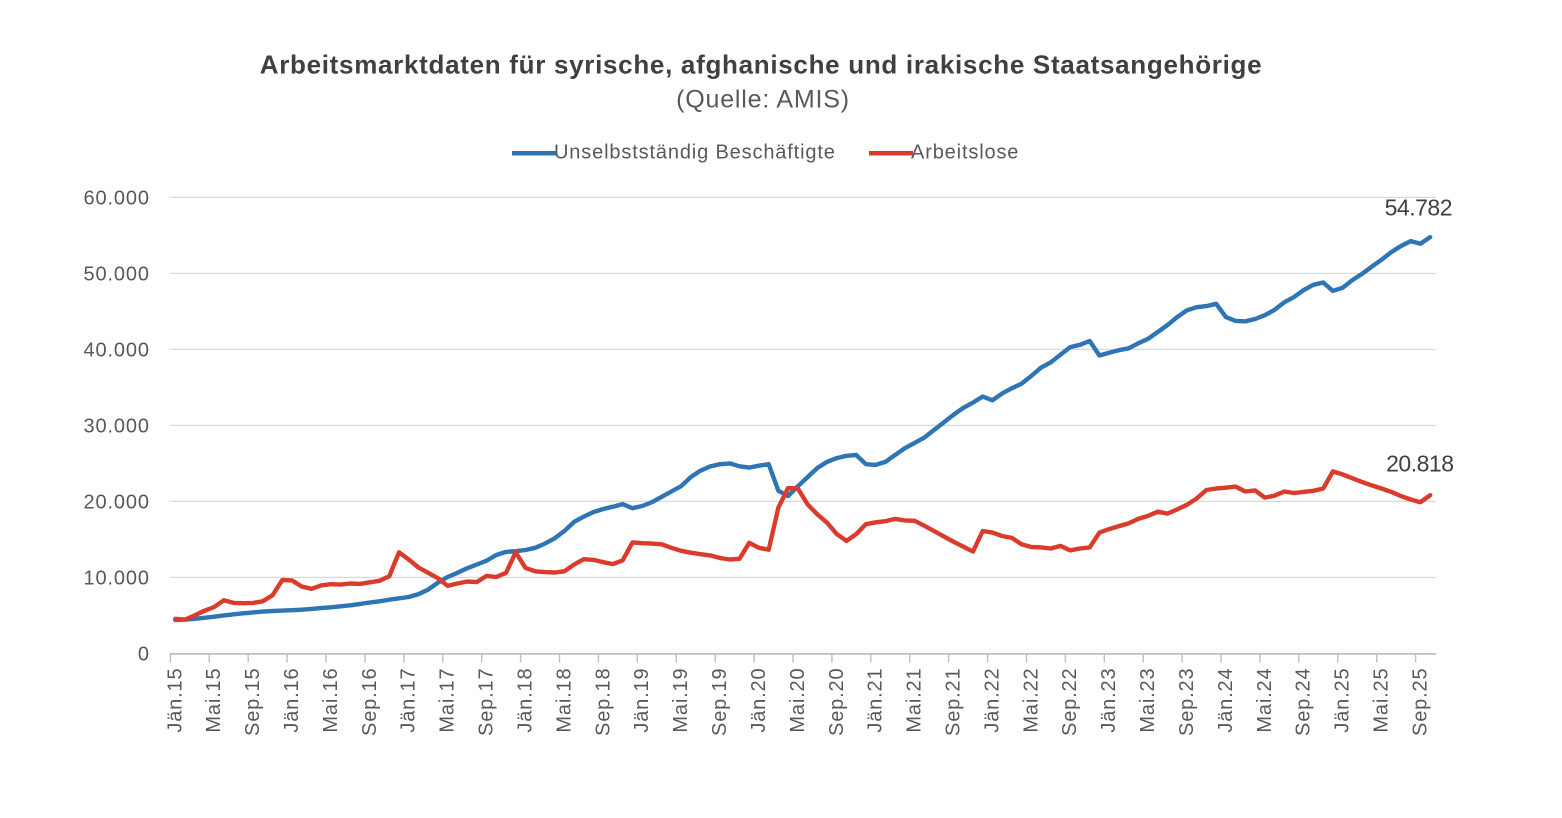 This screenshot has height=818, width=1562. Describe the element at coordinates (603, 702) in the screenshot. I see `svg-text: Sep.18` at that location.